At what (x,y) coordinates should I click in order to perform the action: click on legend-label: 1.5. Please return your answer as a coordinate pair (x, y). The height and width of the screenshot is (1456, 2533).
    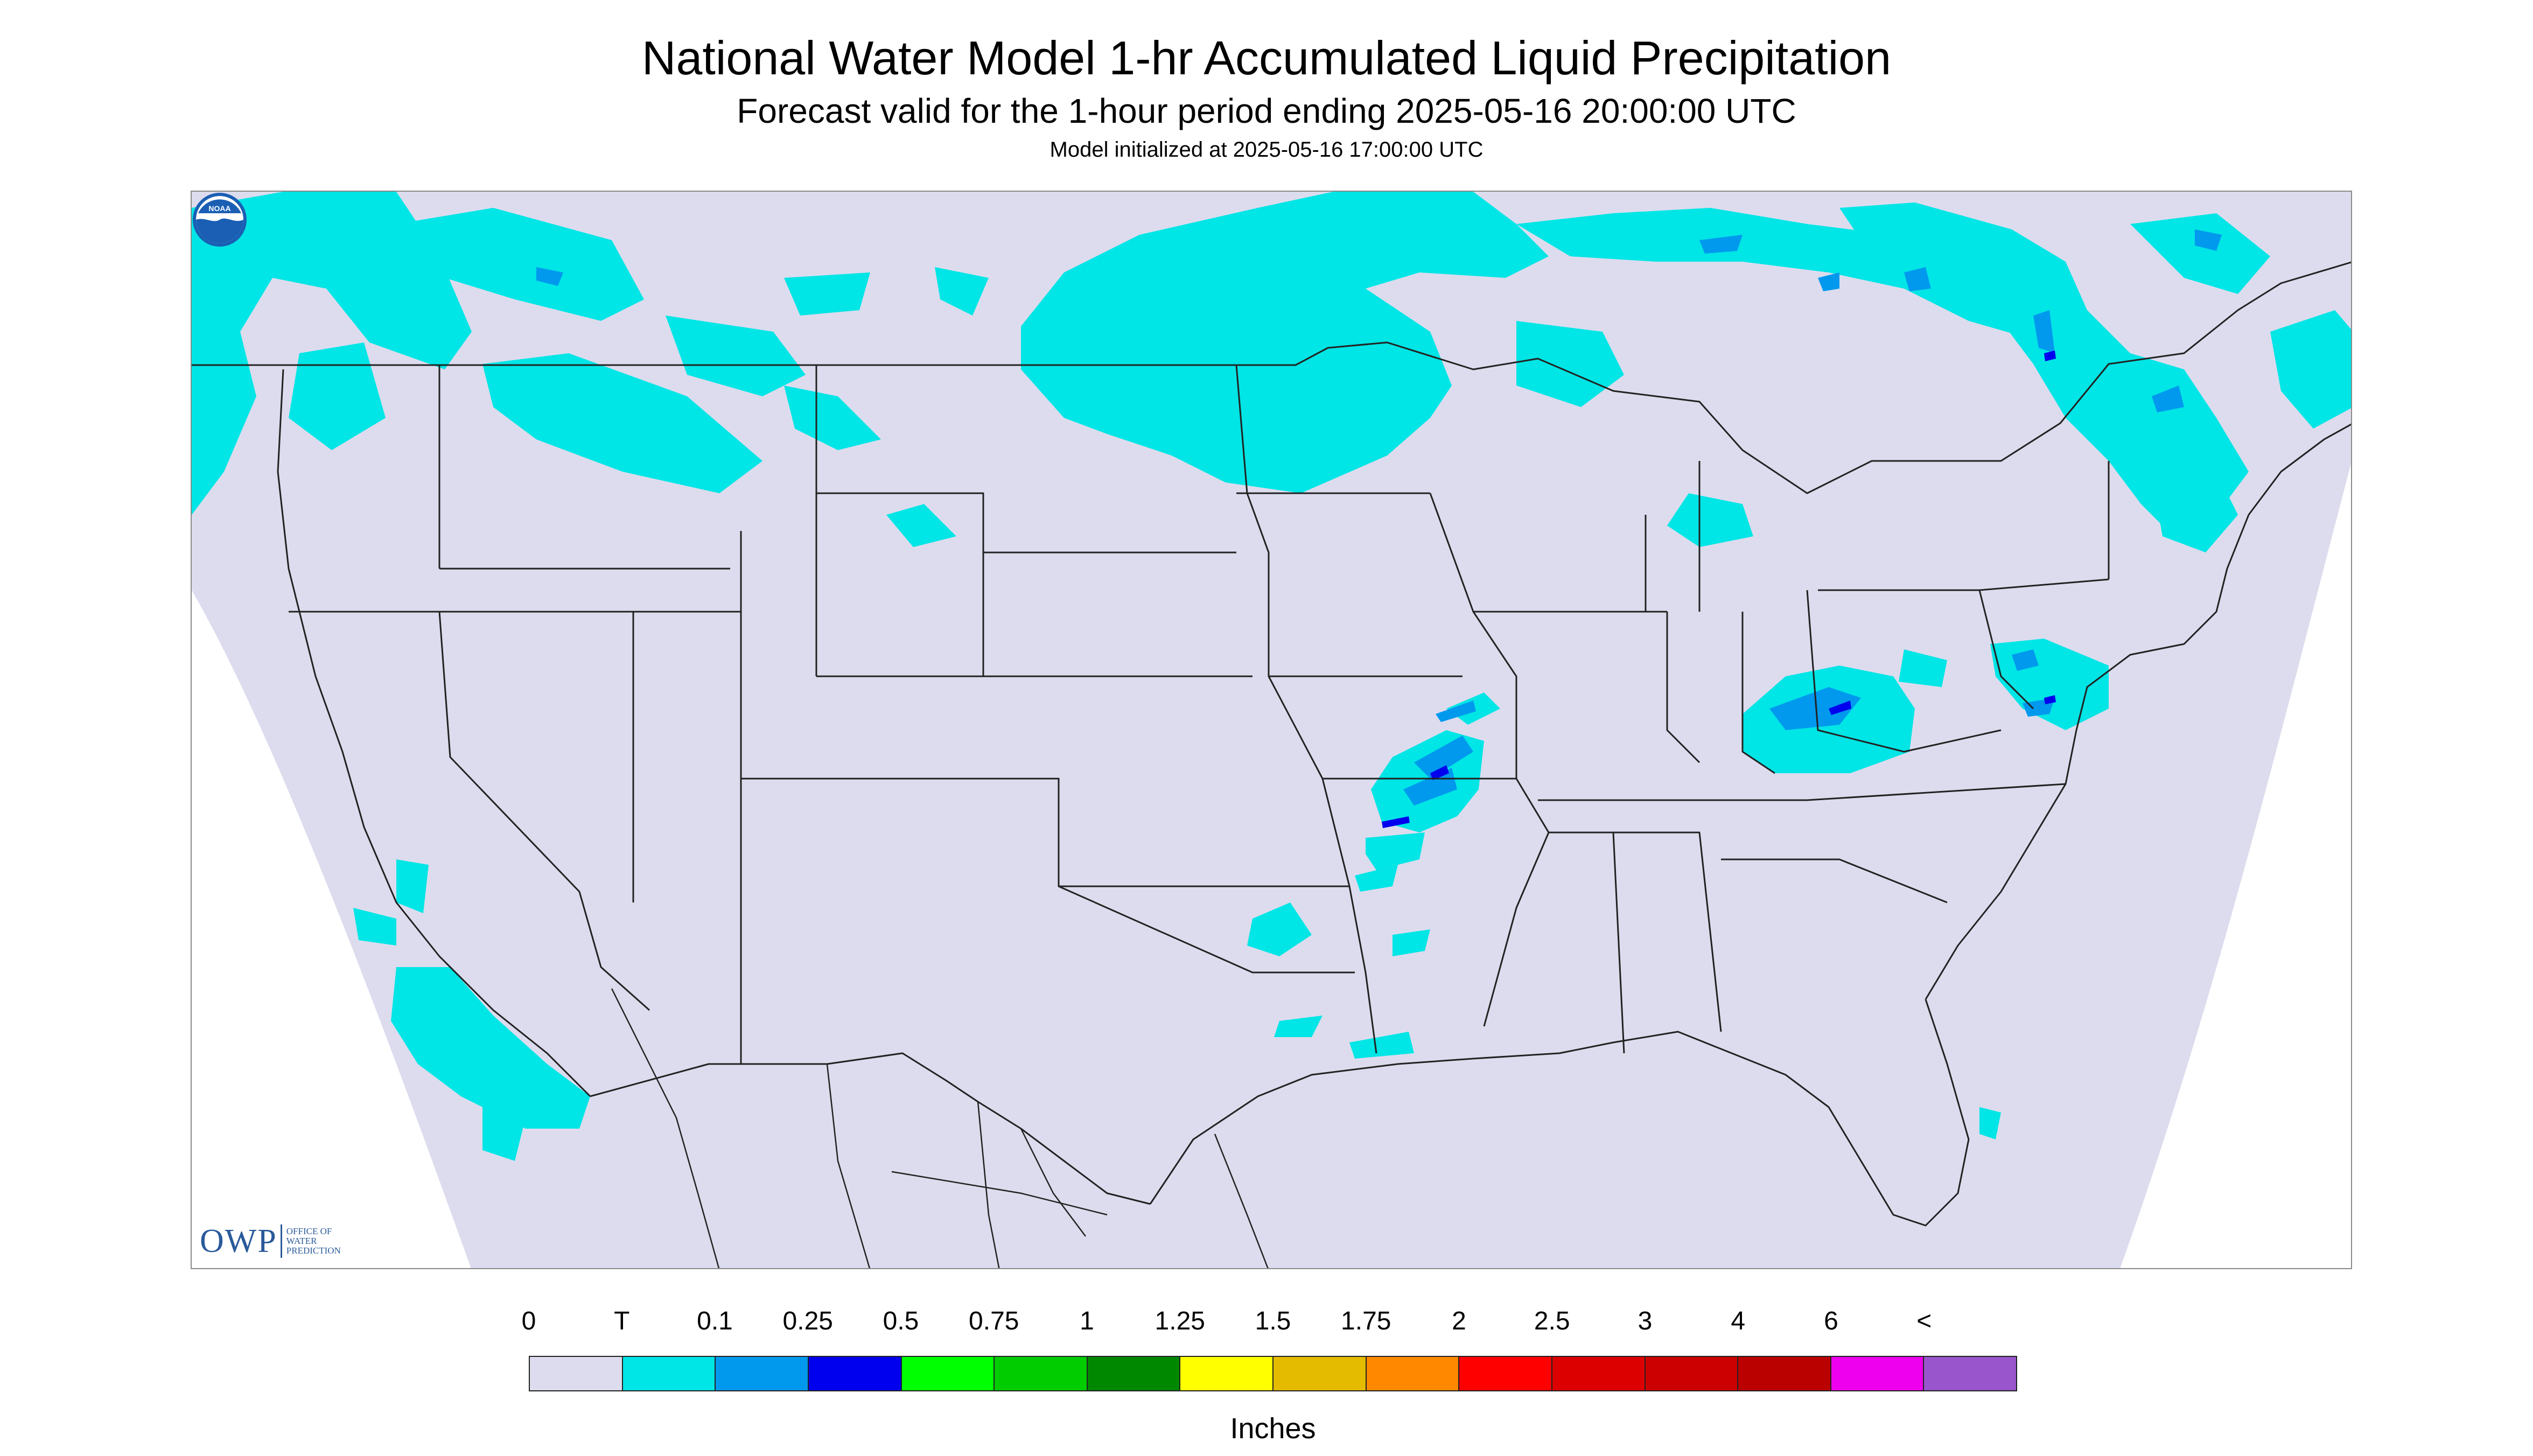
    Looking at the image, I should click on (1273, 1321).